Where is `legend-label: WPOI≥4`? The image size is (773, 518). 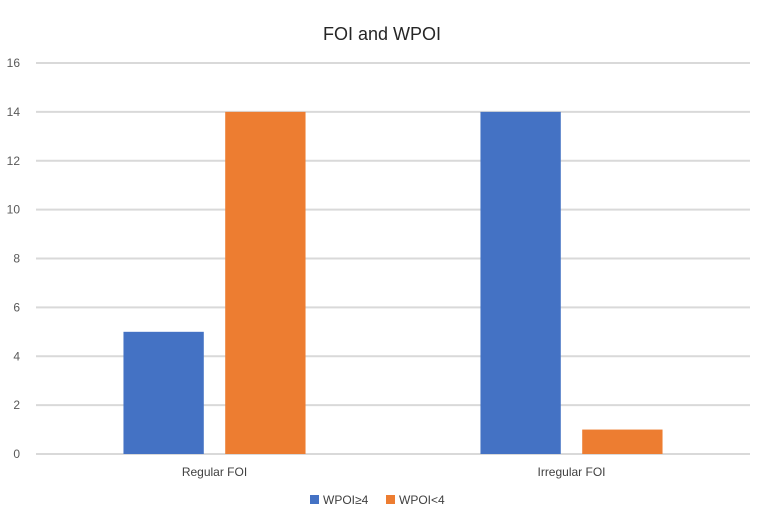
legend-label: WPOI≥4 is located at coordinates (346, 500).